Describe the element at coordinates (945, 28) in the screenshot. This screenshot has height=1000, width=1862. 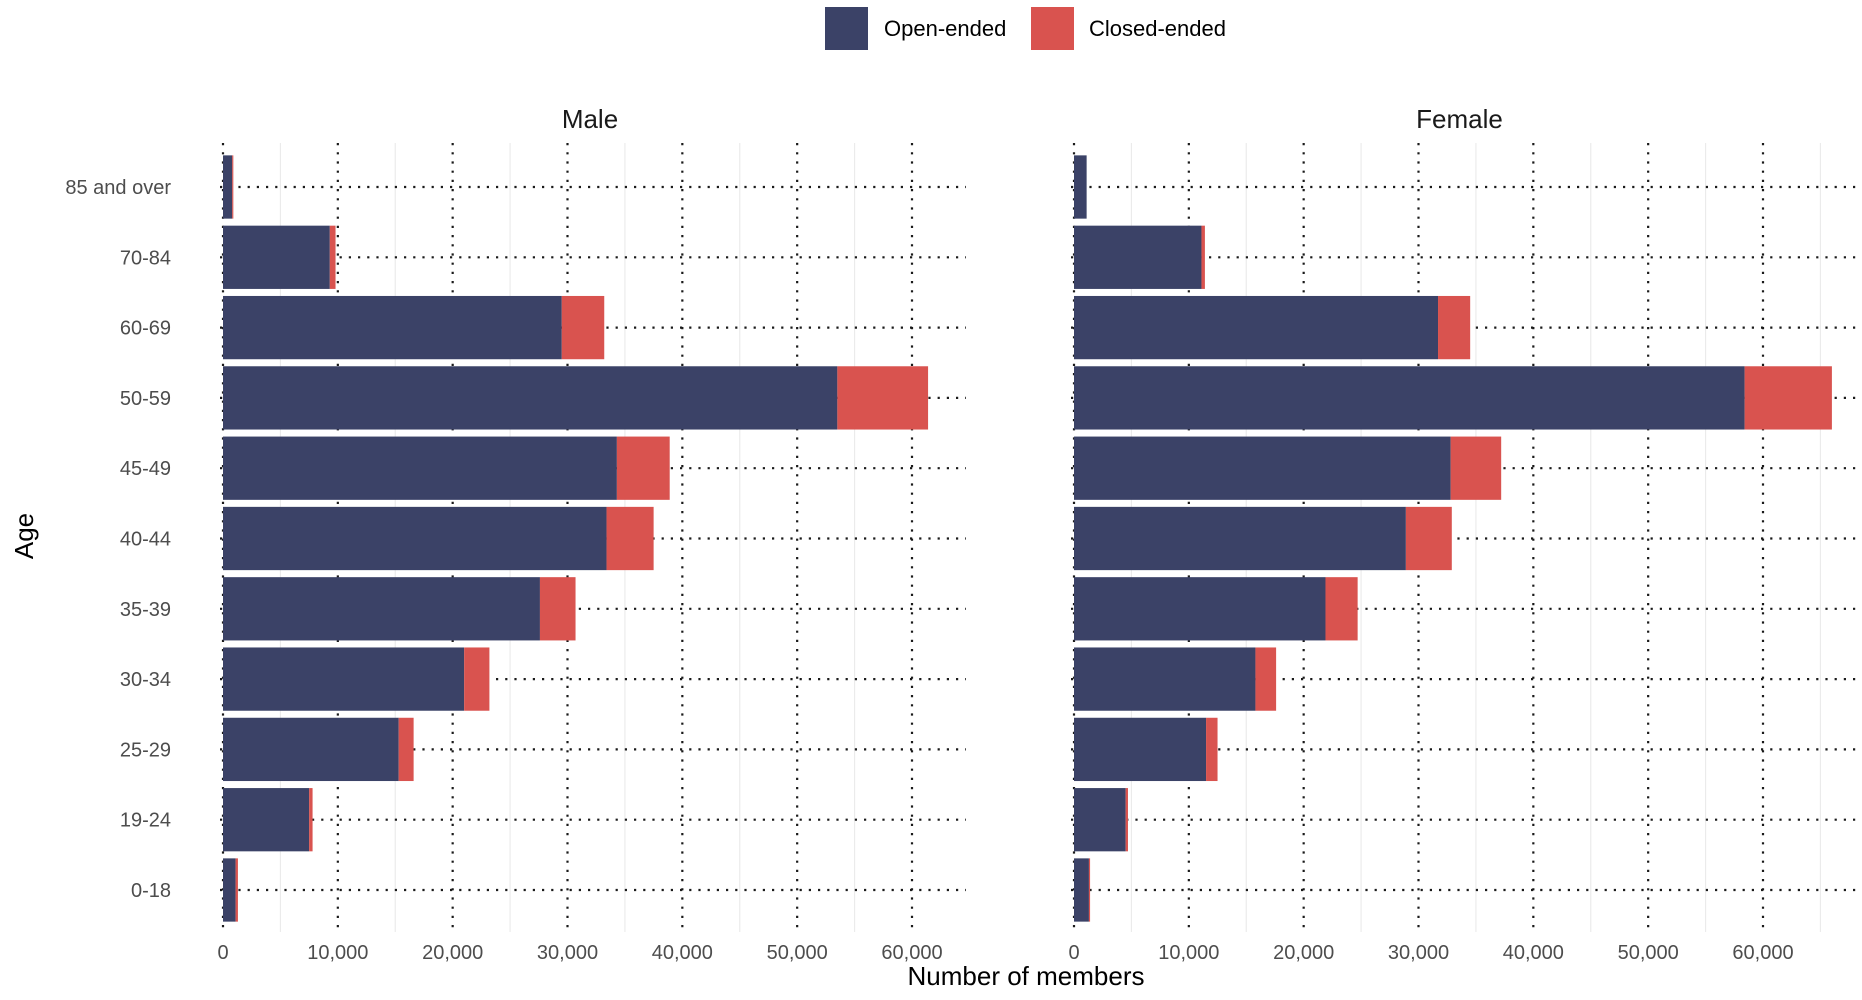
I see `legend-label-open-ended: Open-ended` at that location.